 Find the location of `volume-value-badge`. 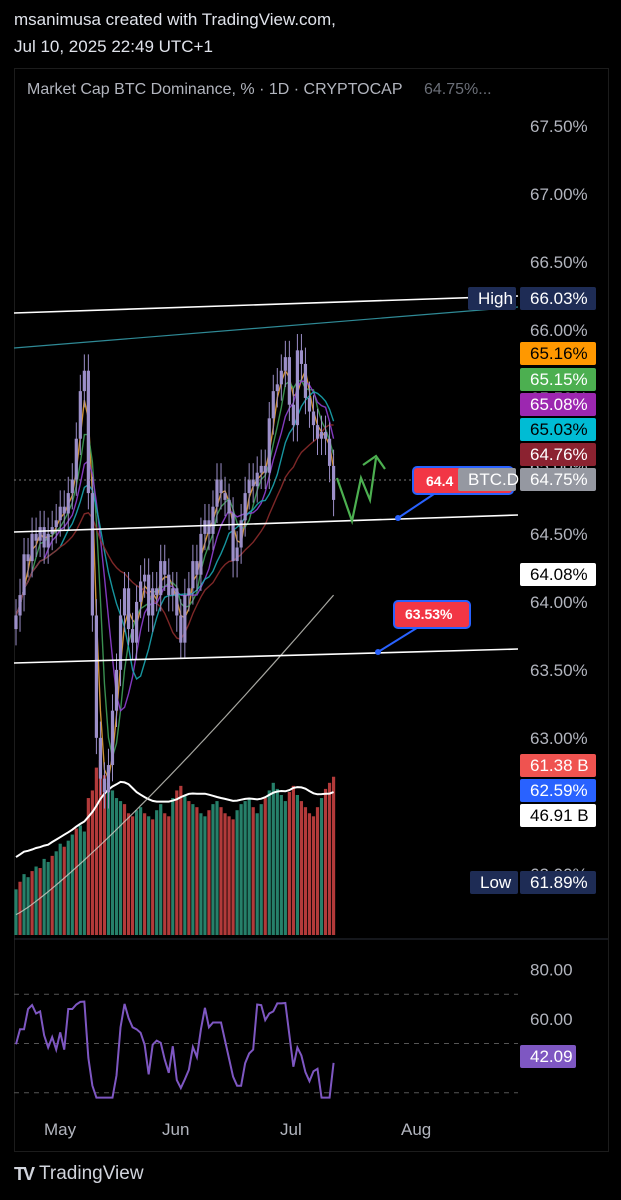

volume-value-badge is located at coordinates (558, 765).